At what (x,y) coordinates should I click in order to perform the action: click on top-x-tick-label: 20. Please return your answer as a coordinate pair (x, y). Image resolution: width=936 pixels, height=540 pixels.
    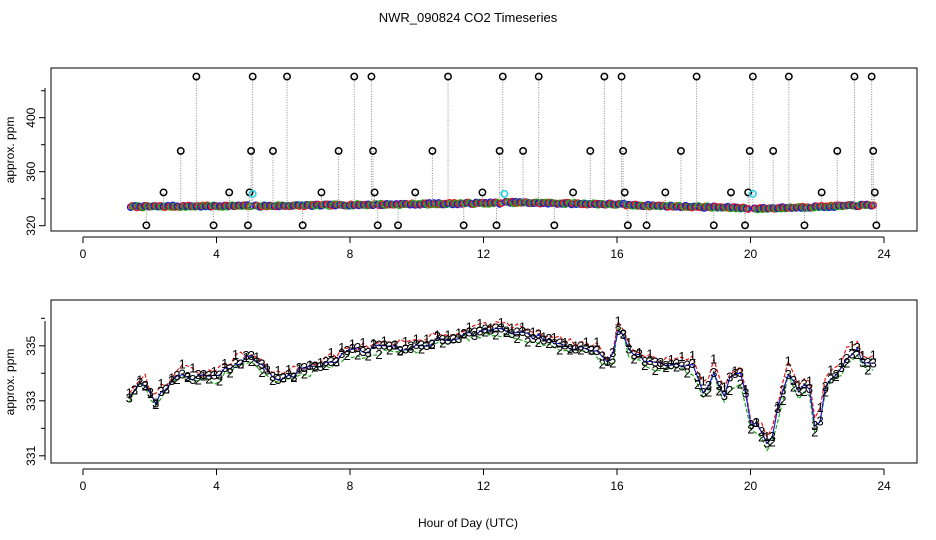
    Looking at the image, I should click on (751, 254).